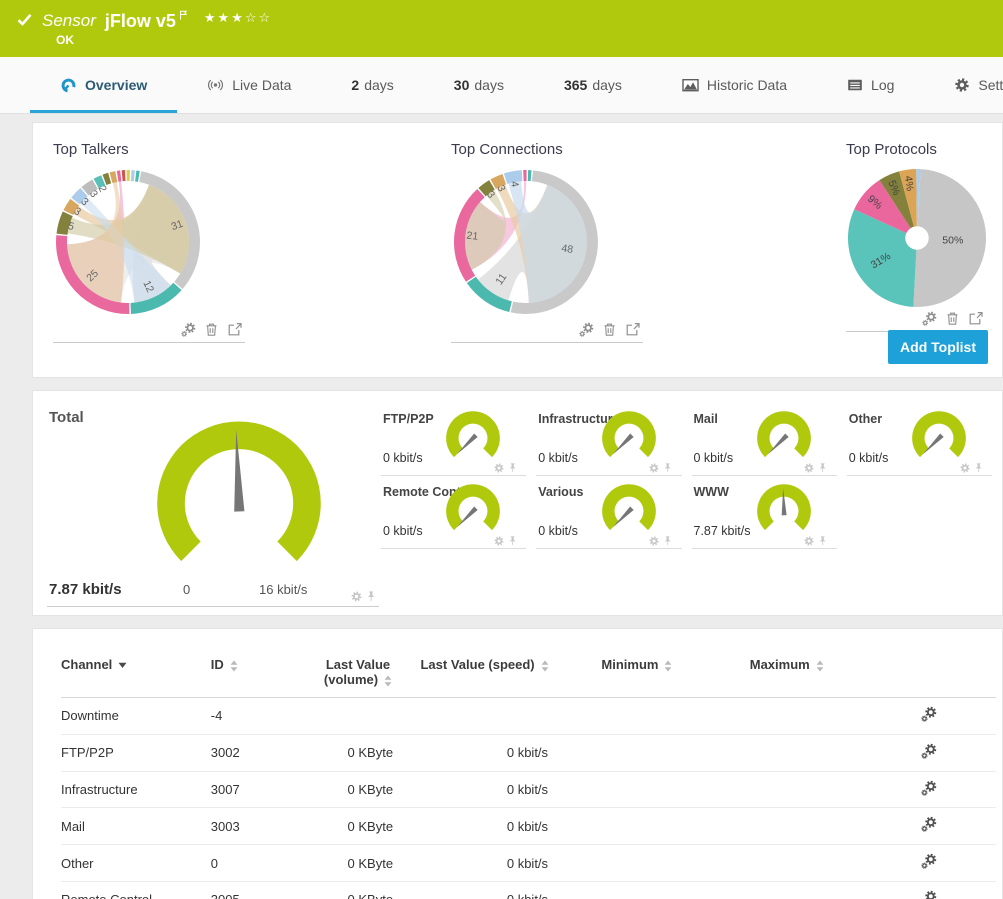 The image size is (1003, 899). I want to click on top-connections-chord-chart: 48 11 21 3 3 4, so click(648, 242).